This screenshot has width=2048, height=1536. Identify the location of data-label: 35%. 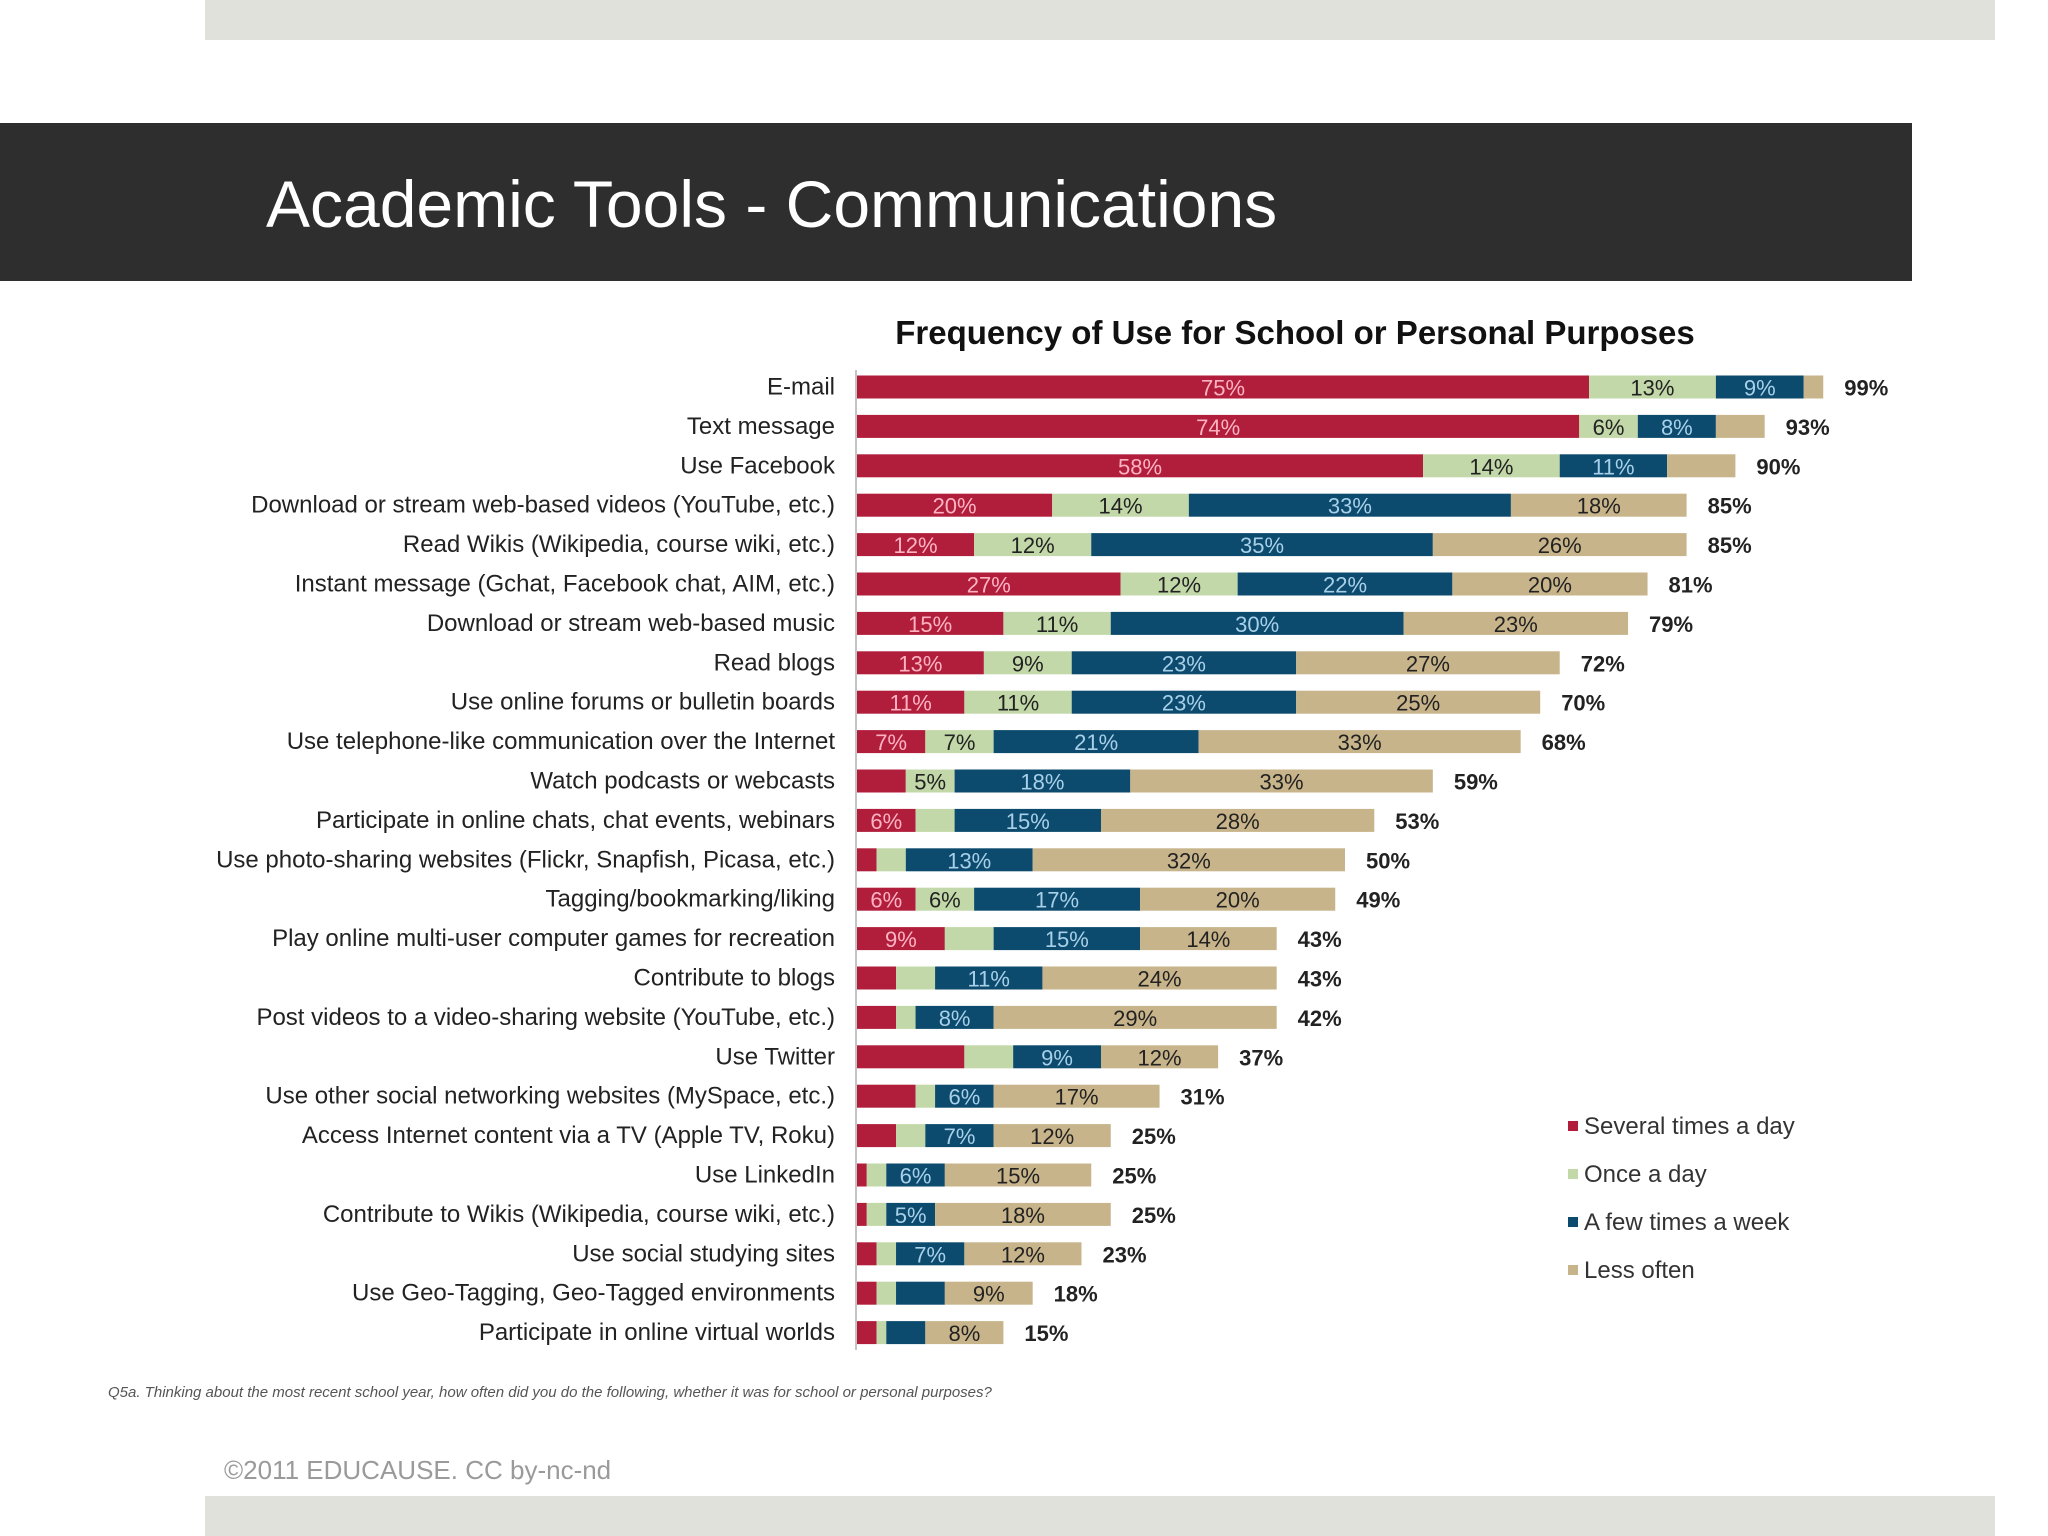
(1262, 545).